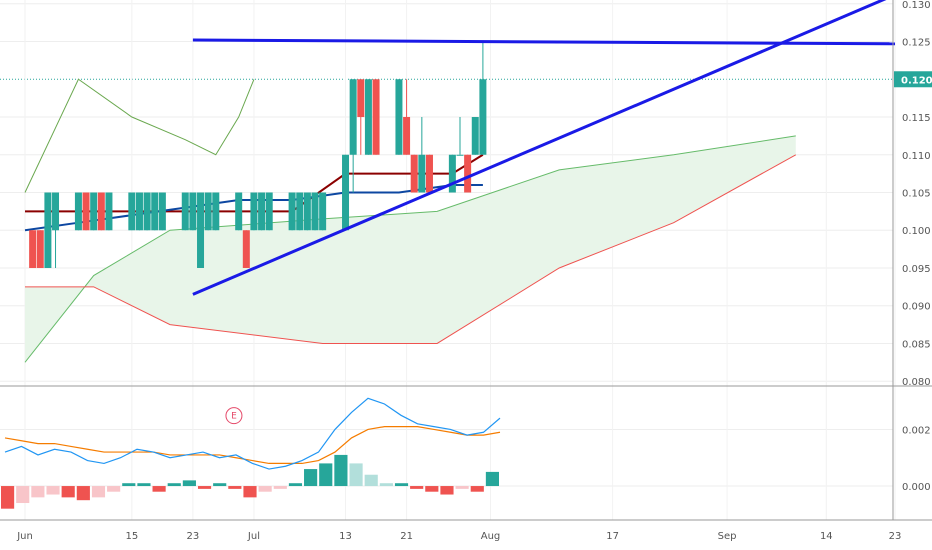 The width and height of the screenshot is (932, 550). Describe the element at coordinates (24, 536) in the screenshot. I see `time-tick-label: Jun` at that location.